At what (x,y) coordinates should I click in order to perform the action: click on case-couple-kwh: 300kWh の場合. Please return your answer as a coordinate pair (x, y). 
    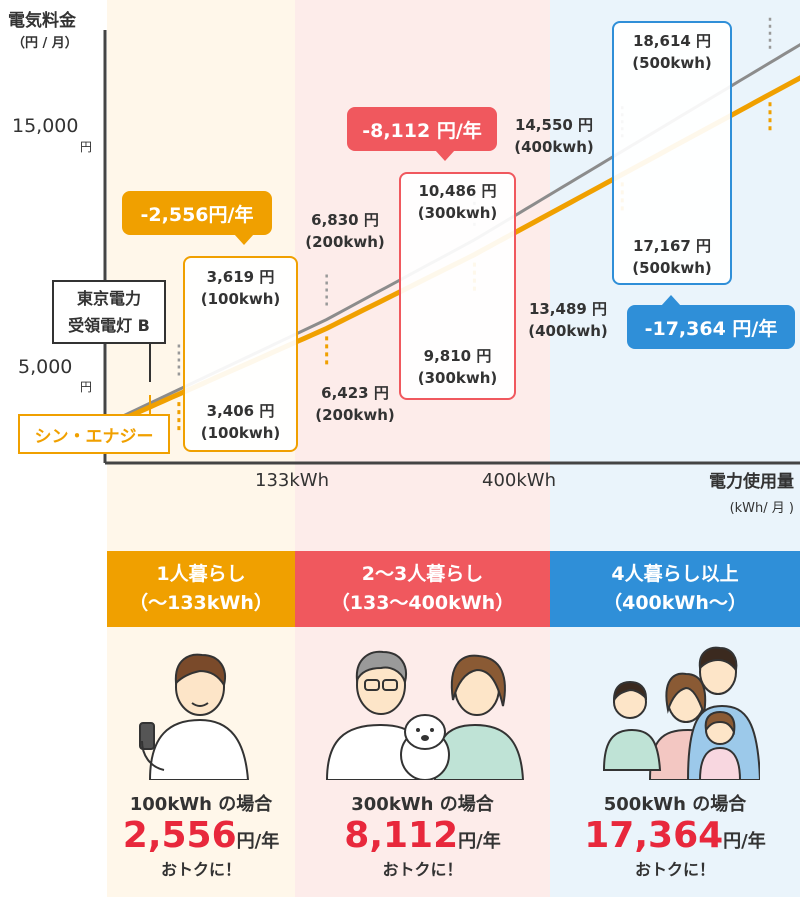
    Looking at the image, I should click on (422, 804).